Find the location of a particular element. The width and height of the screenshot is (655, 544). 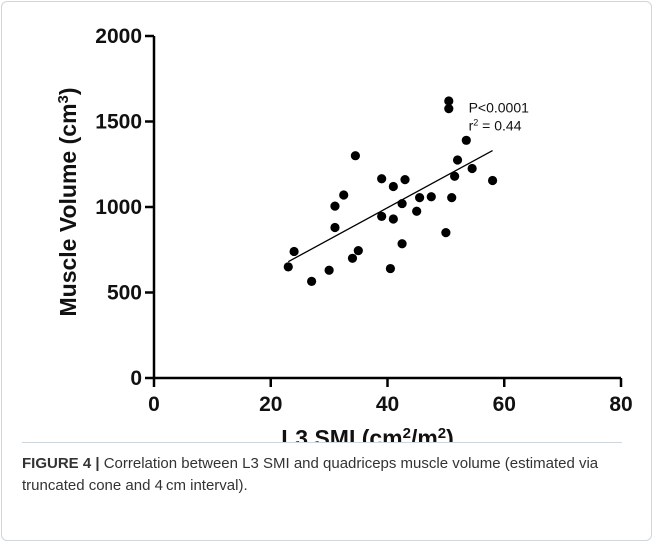

x-axis-label-part: ) is located at coordinates (450, 433).